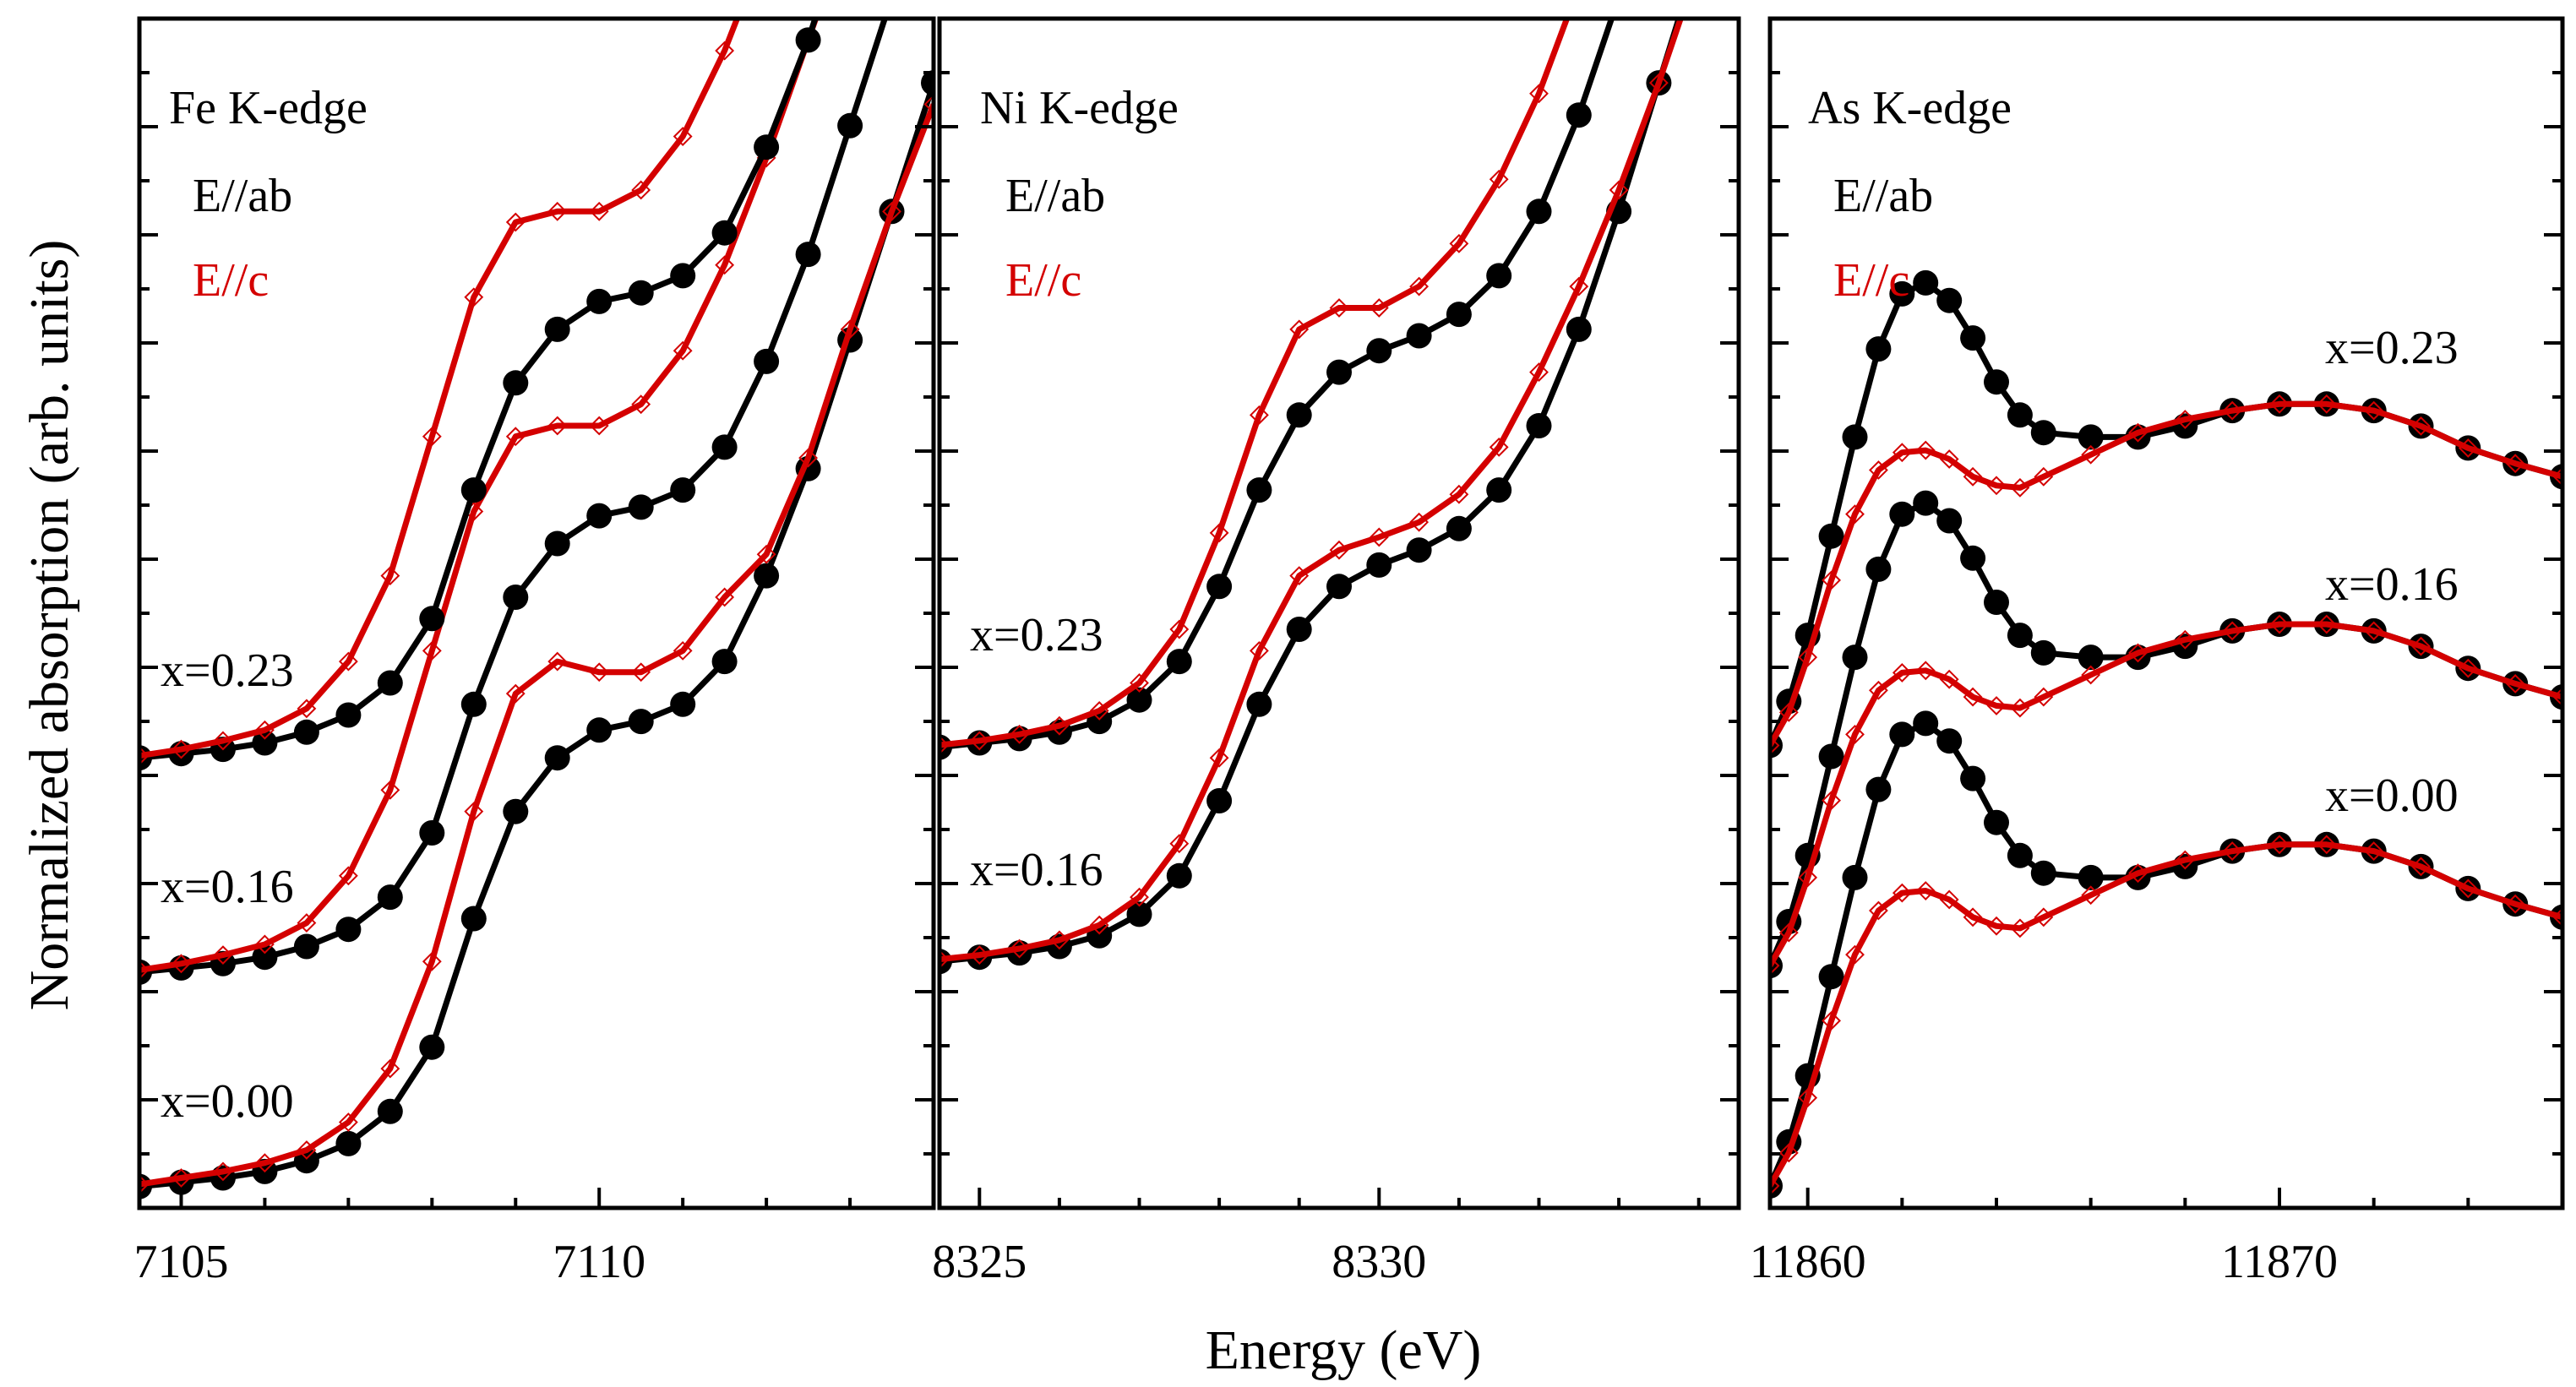  I want to click on as-xtick-label-11870: 11870, so click(2279, 1262).